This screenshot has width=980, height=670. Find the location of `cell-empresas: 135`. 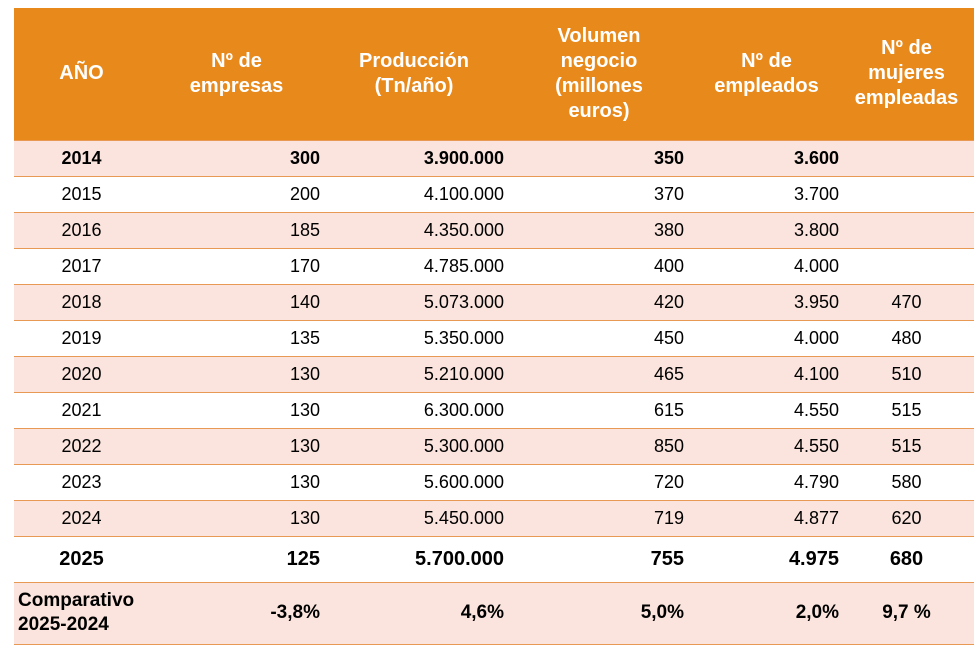

cell-empresas: 135 is located at coordinates (236, 338).